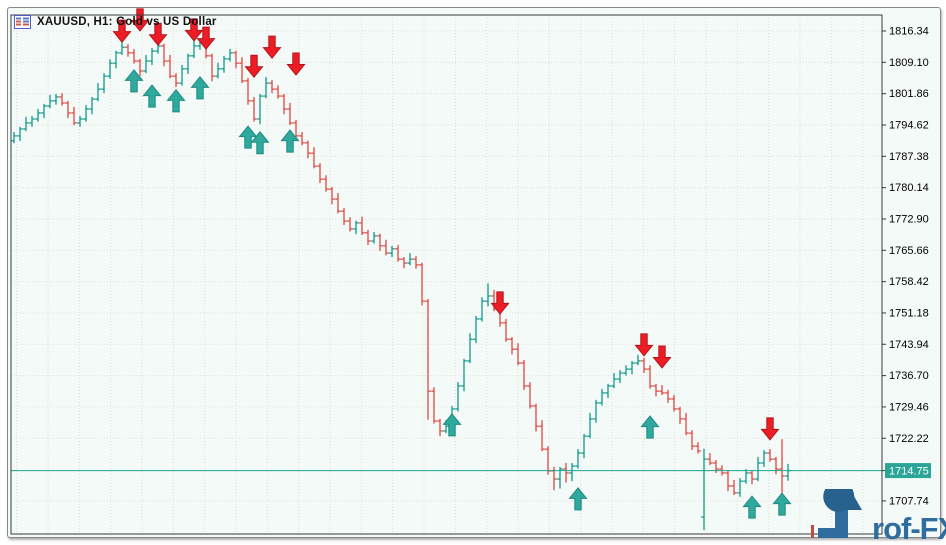 This screenshot has height=545, width=946. Describe the element at coordinates (22, 22) in the screenshot. I see `chart-window-icon` at that location.